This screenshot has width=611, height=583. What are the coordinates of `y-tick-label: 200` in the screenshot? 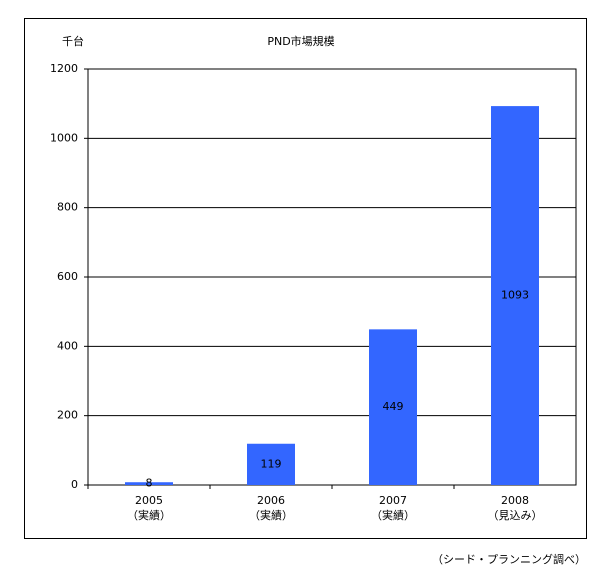 It's located at (67, 415).